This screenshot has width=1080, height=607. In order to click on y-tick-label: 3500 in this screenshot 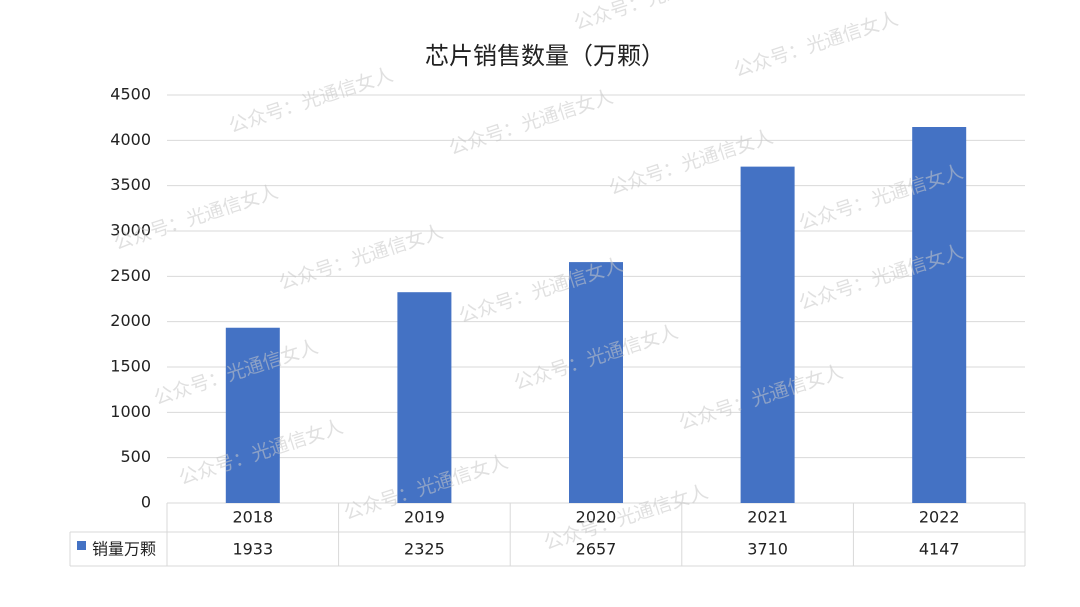, I will do `click(130, 184)`.